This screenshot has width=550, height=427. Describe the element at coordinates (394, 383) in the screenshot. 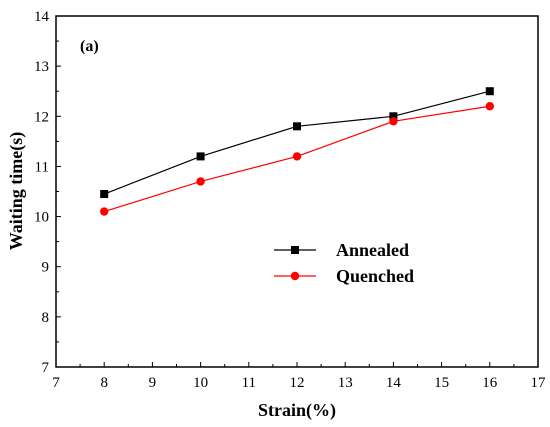

I see `x-tick-label: 14` at that location.